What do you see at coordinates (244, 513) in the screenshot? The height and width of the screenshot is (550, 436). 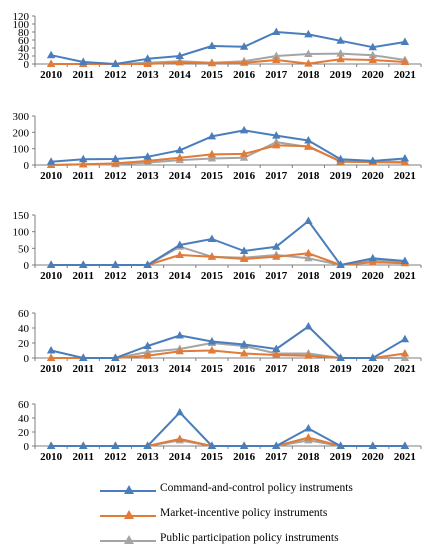 I see `legend-label-market-incentive: Market-incentive policy instruments` at bounding box center [244, 513].